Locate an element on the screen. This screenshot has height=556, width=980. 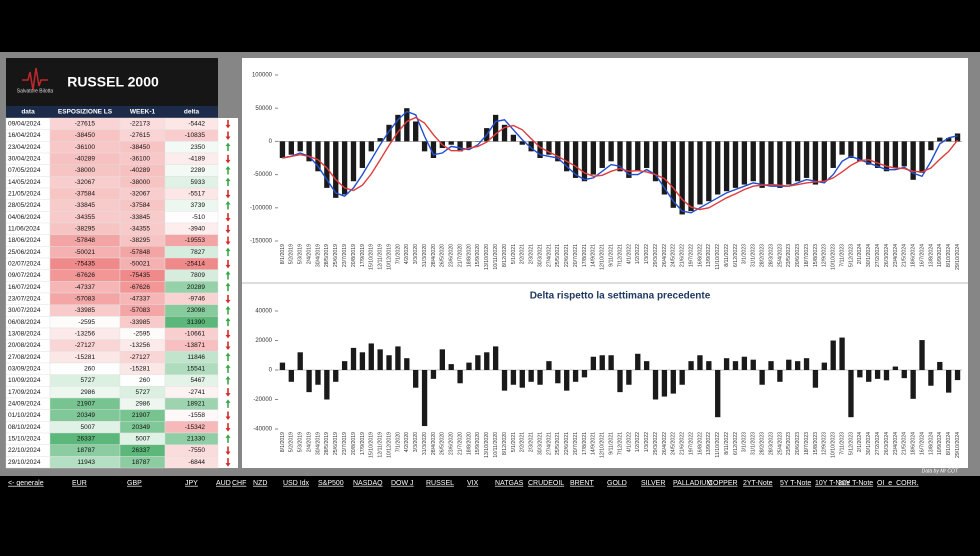
x-tick-label: 9/11/2021 is located at coordinates (611, 443).